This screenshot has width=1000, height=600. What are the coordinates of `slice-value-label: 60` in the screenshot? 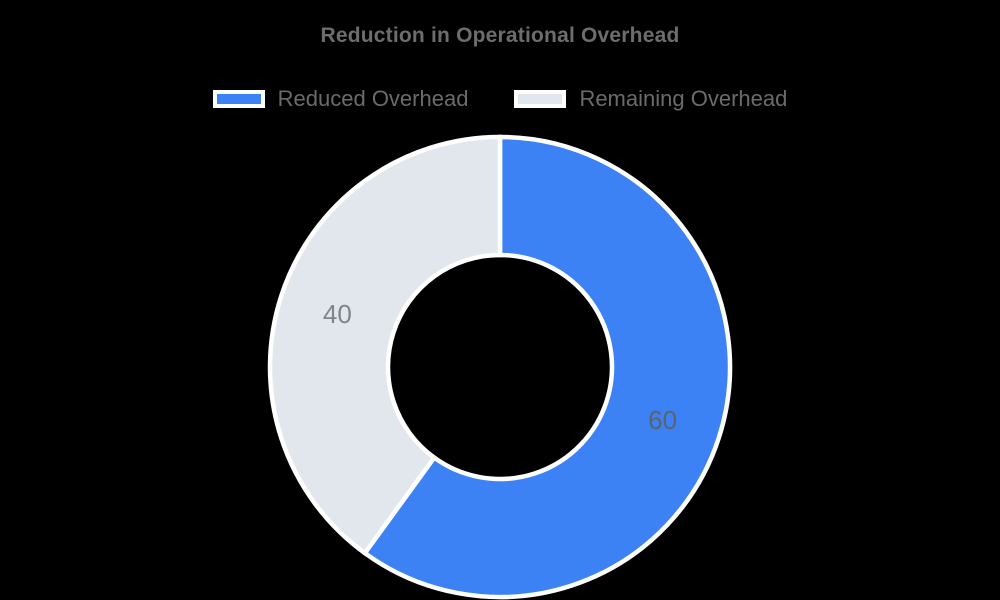 It's located at (662, 420).